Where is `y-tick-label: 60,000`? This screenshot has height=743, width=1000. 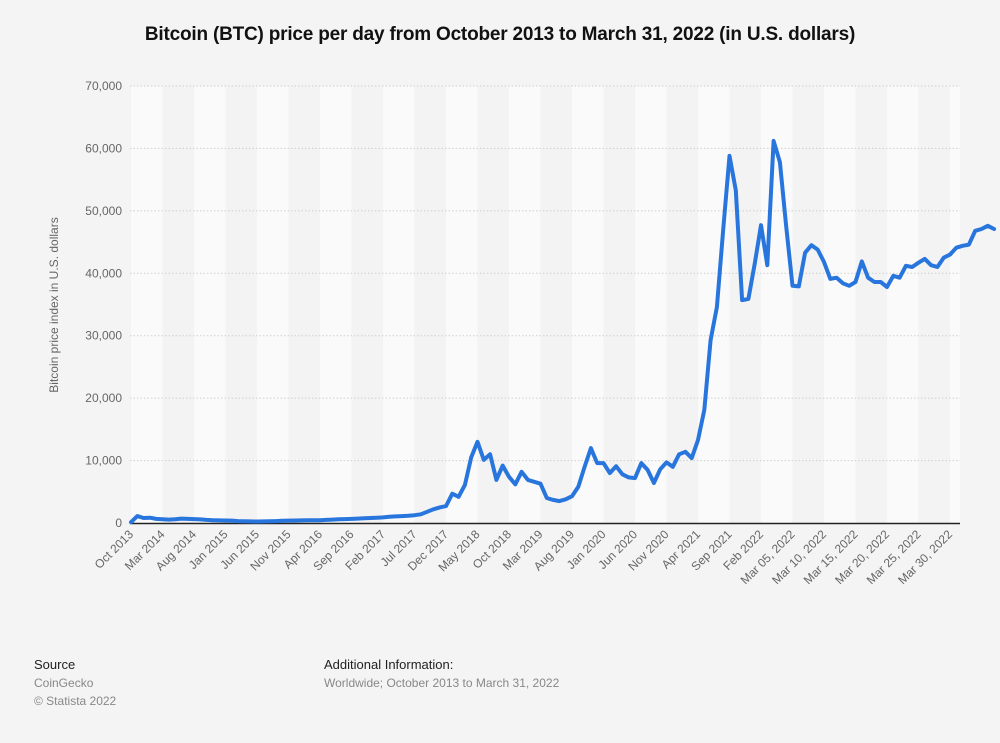 y-tick-label: 60,000 is located at coordinates (103, 148).